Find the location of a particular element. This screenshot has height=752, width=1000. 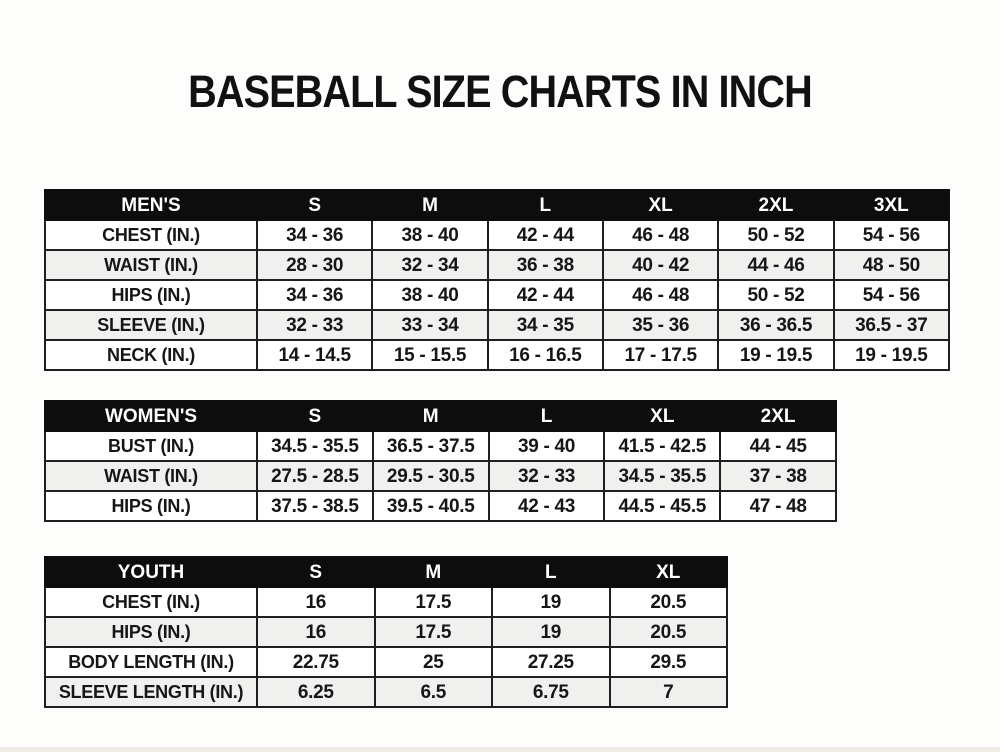

size-value-cell: 44.5 - 45.5 is located at coordinates (662, 506).